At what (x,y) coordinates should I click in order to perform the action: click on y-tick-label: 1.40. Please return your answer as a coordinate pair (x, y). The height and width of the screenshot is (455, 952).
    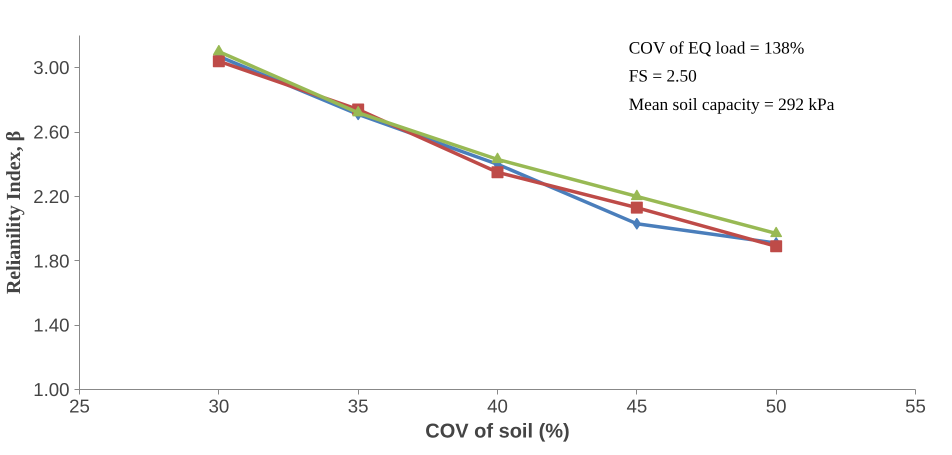
    Looking at the image, I should click on (51, 325).